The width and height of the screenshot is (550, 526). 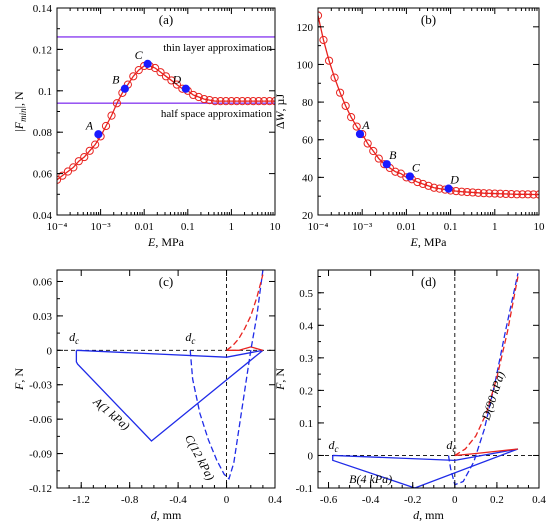 What do you see at coordinates (428, 281) in the screenshot?
I see `panel-label: (d)` at bounding box center [428, 281].